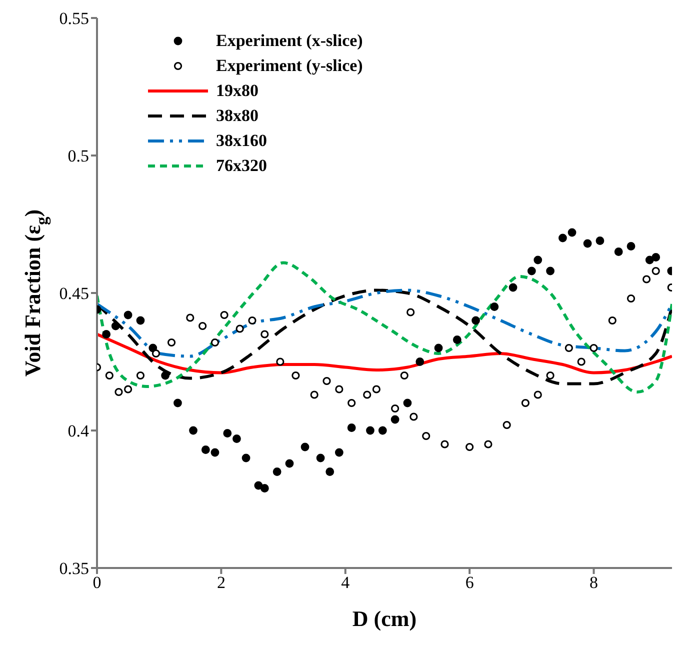 The width and height of the screenshot is (673, 650). I want to click on legend-label: 19x80, so click(237, 90).